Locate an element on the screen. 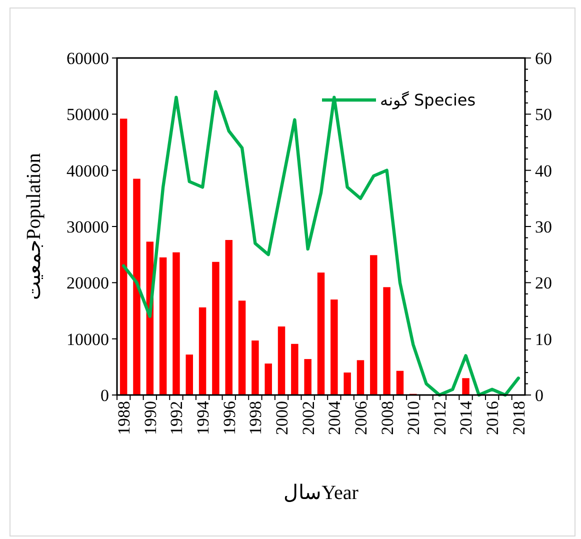 The height and width of the screenshot is (539, 581). x-tick-label: 2000 is located at coordinates (282, 418).